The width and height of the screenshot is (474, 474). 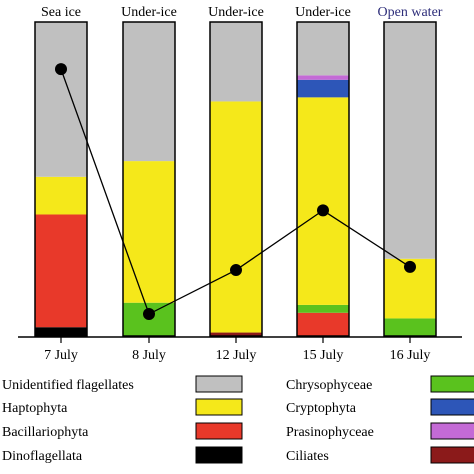 What do you see at coordinates (452, 455) in the screenshot?
I see `legend-swatch-ciliates` at bounding box center [452, 455].